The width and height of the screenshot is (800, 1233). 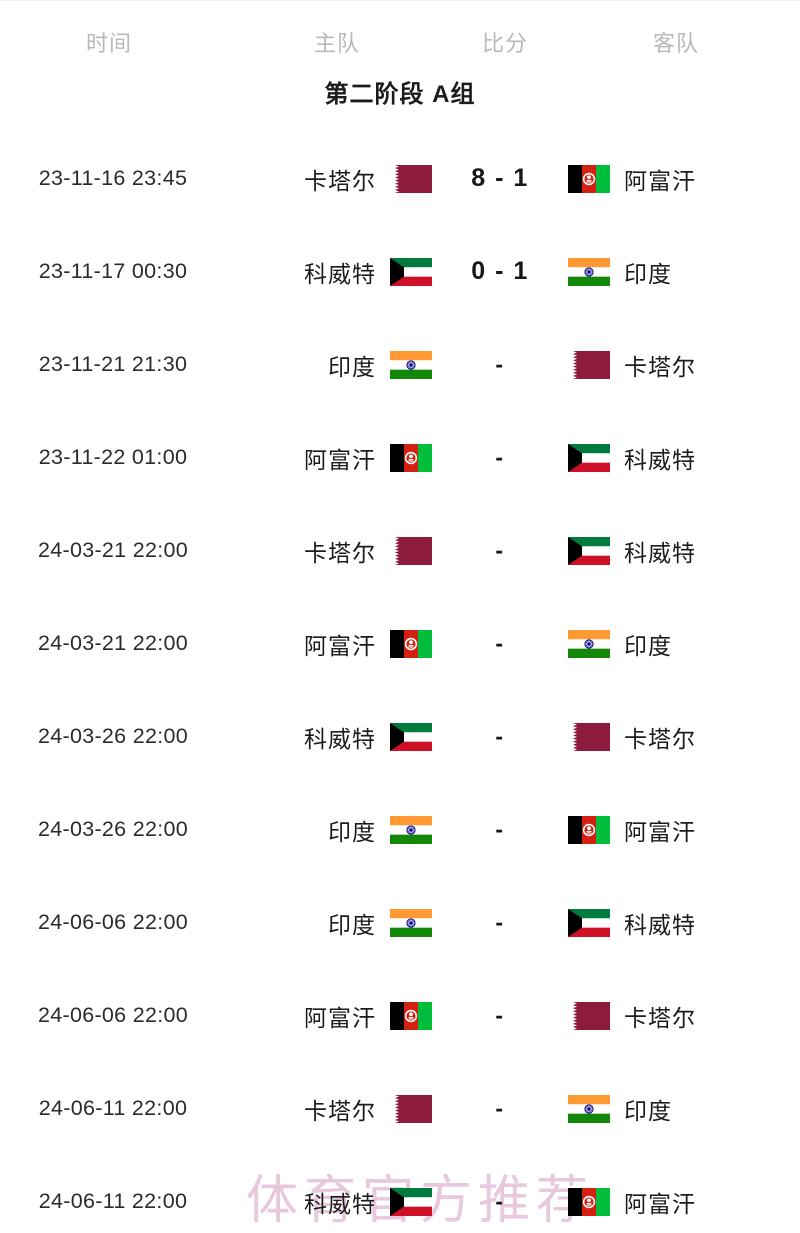 I want to click on away-team-name: 阿富汗, so click(x=660, y=1203).